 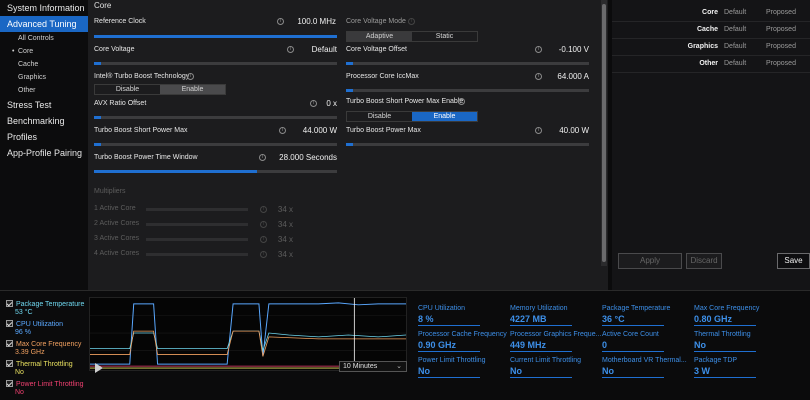 I want to click on sidebar-item-other: Other, so click(x=27, y=90).